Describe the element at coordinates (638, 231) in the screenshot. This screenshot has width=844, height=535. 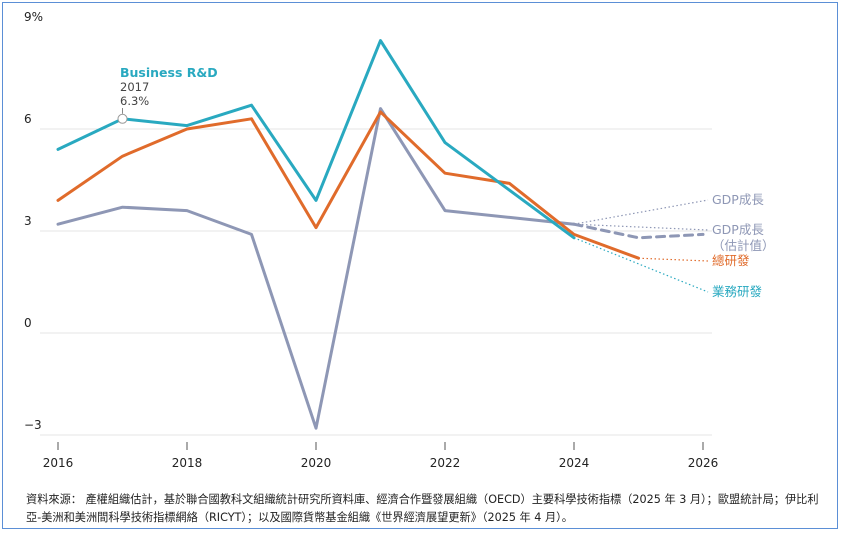
I see `series-line` at that location.